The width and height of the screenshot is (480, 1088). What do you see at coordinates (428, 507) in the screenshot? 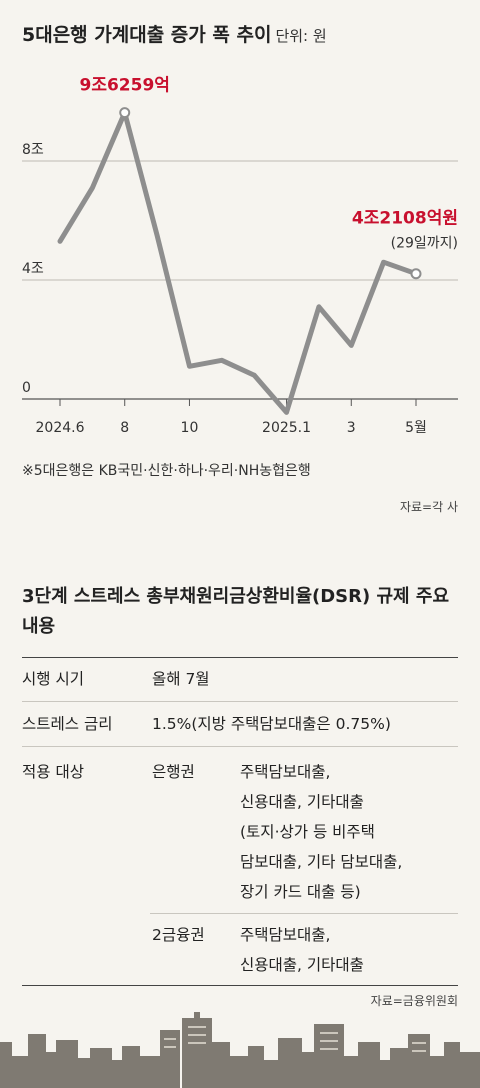
I see `source-label: 자료=각 사` at bounding box center [428, 507].